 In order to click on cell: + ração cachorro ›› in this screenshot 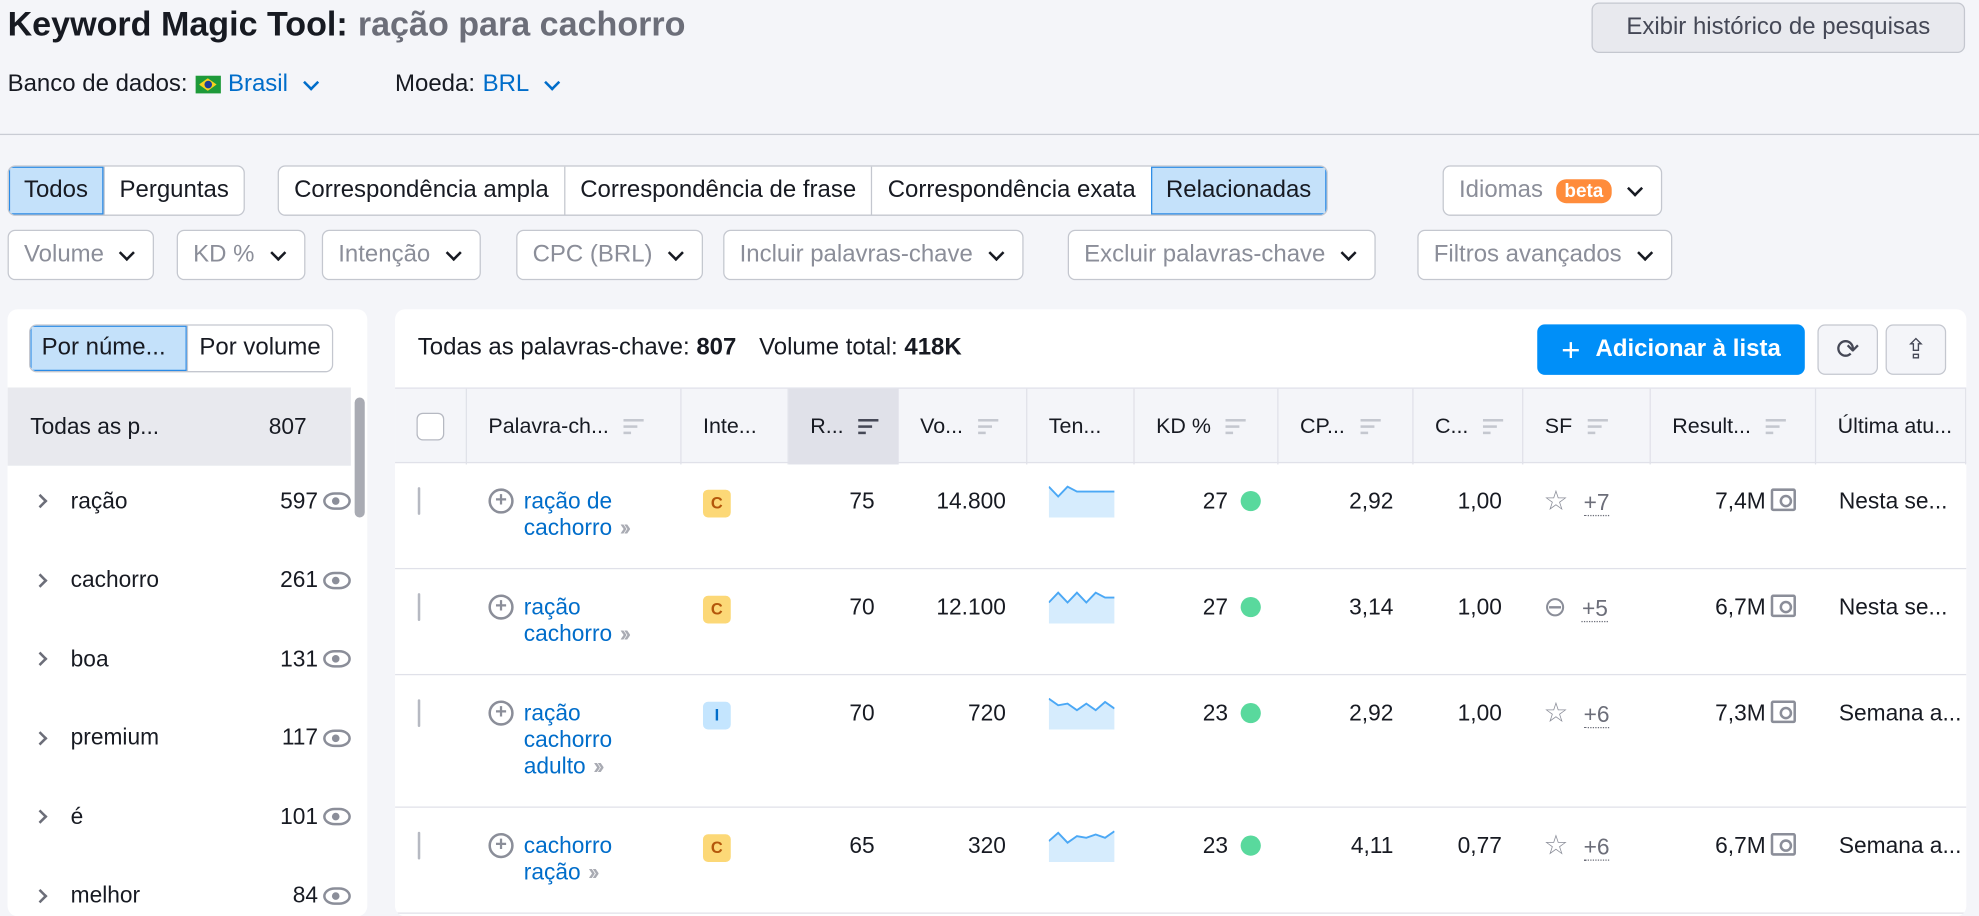, I will do `click(565, 620)`.